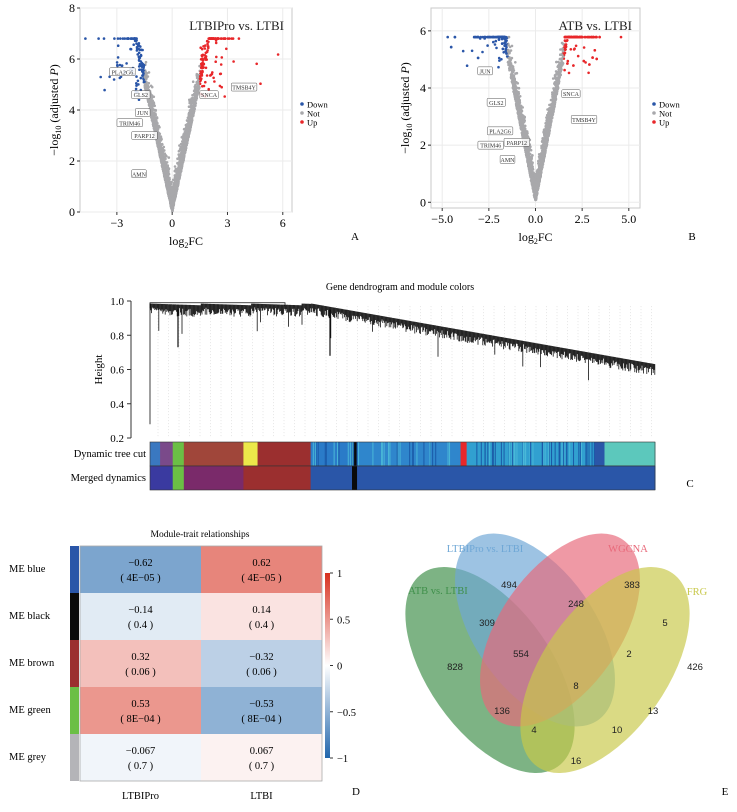  Describe the element at coordinates (129, 124) in the screenshot. I see `gene-label: TRIM46` at that location.